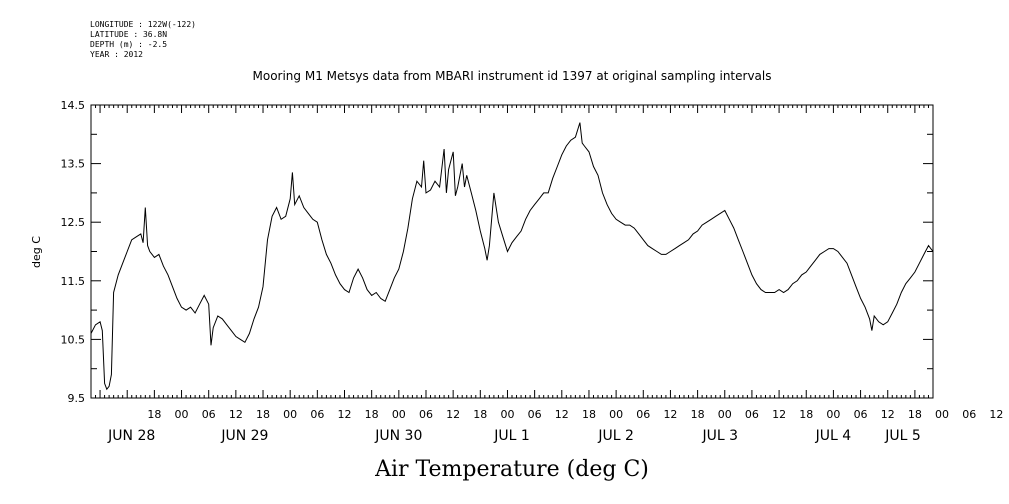 The width and height of the screenshot is (1009, 504). Describe the element at coordinates (511, 436) in the screenshot. I see `x-date-label: JUL 1` at that location.